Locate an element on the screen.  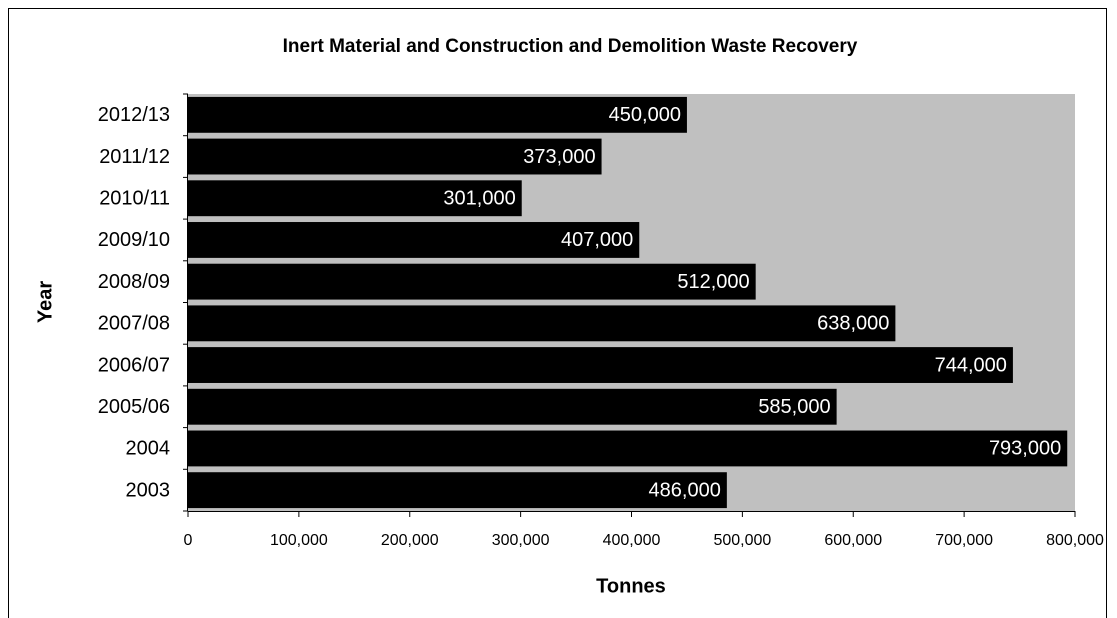
x-tick-label: 400,000 is located at coordinates (632, 540).